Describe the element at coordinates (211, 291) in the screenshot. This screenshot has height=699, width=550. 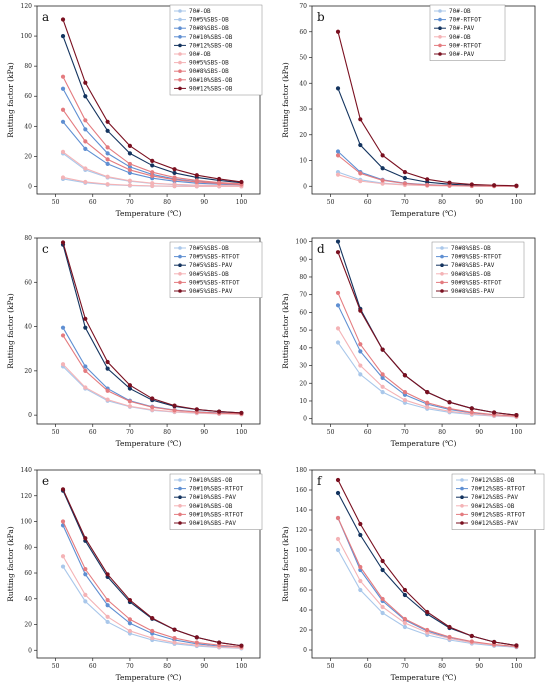
I see `legend-label: 90#5%SBS-PAV` at that location.